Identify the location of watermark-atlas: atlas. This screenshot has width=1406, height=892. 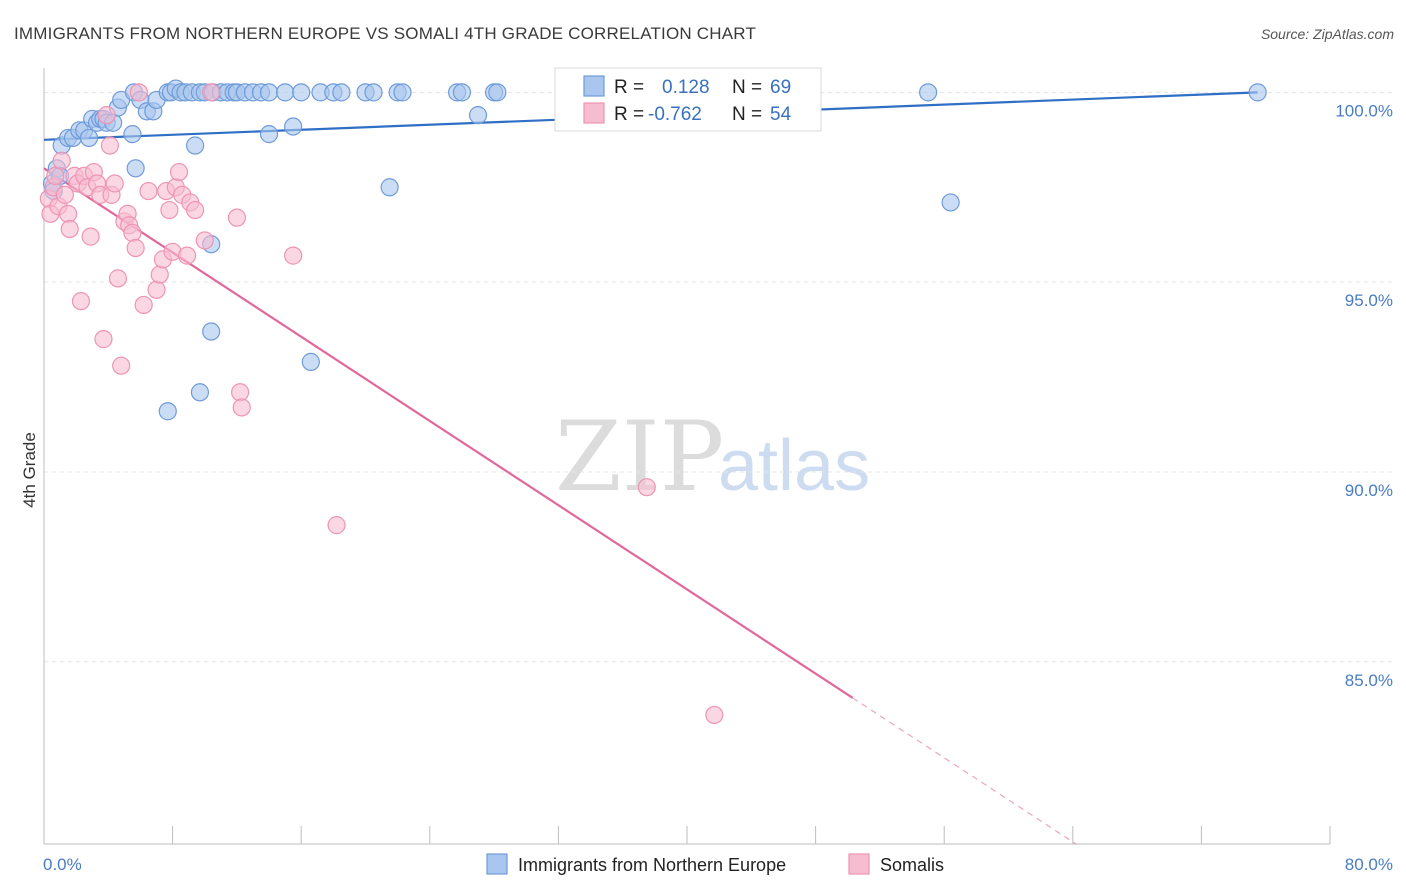
(794, 466).